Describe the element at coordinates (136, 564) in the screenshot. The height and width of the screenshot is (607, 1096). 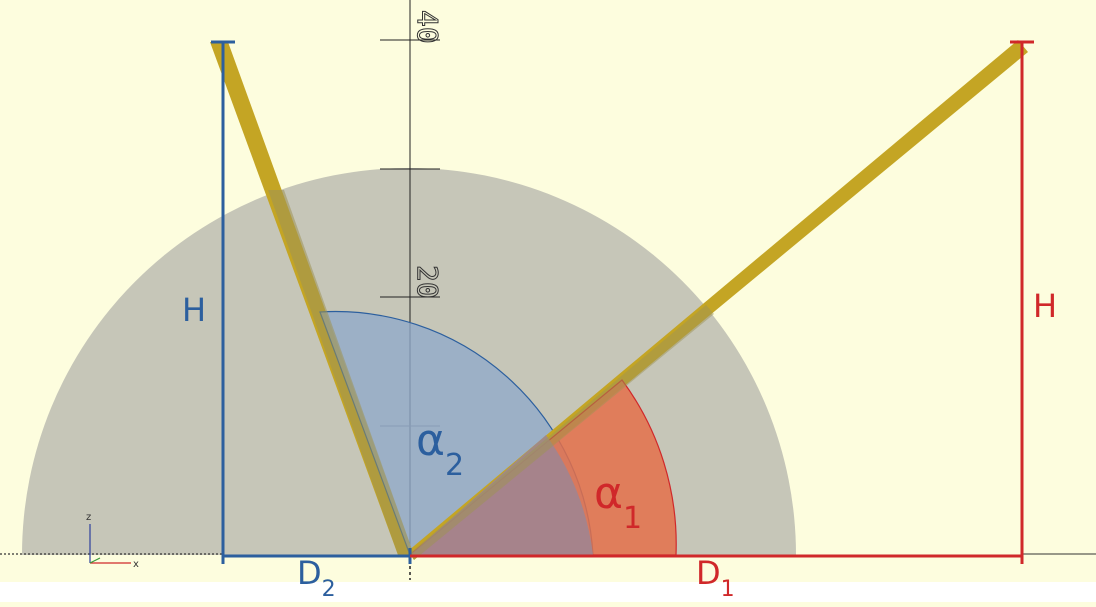
I see `gizmo-x-label: x` at that location.